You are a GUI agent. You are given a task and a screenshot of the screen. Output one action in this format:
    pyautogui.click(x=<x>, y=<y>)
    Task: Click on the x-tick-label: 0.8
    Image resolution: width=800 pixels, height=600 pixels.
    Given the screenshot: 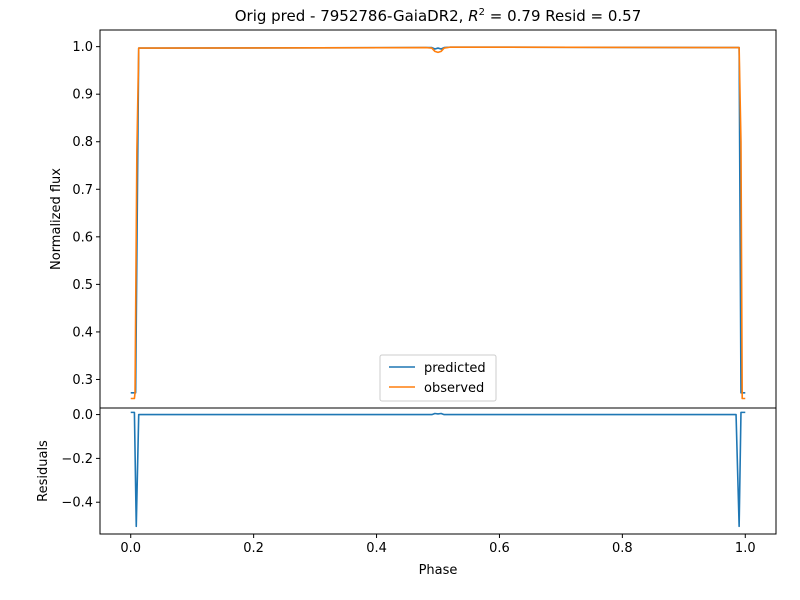 What is the action you would take?
    pyautogui.click(x=622, y=548)
    